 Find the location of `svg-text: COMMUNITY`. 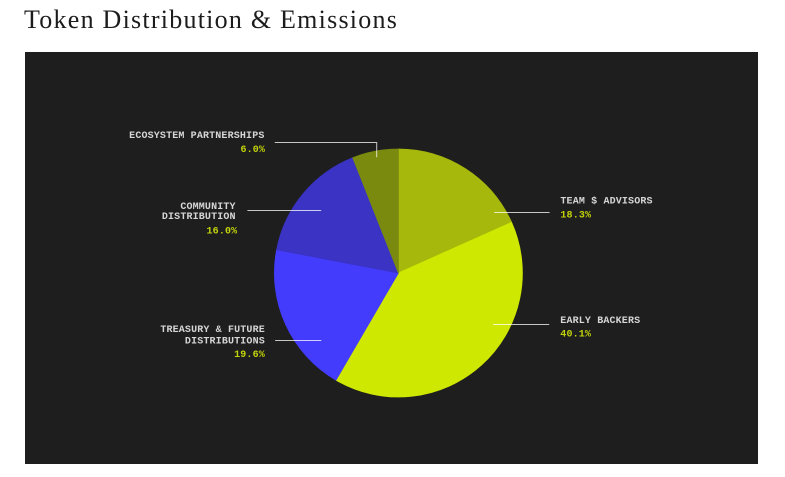

svg-text: COMMUNITY is located at coordinates (207, 207).